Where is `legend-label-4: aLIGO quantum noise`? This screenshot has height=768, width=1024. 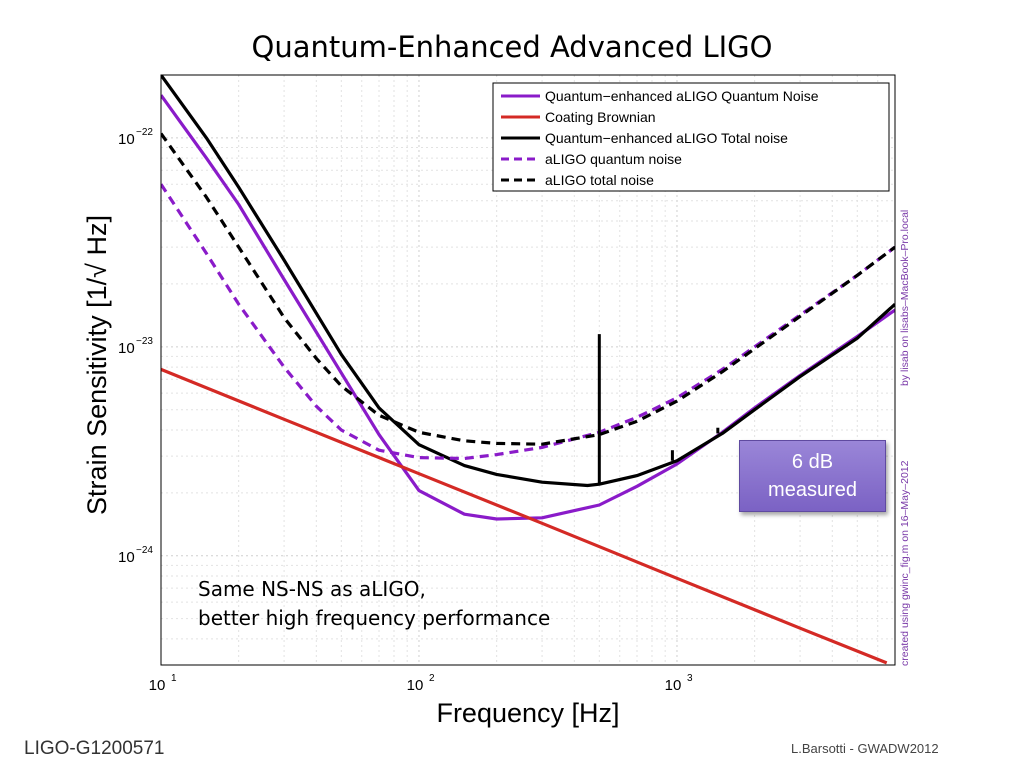
legend-label-4: aLIGO quantum noise is located at coordinates (613, 159).